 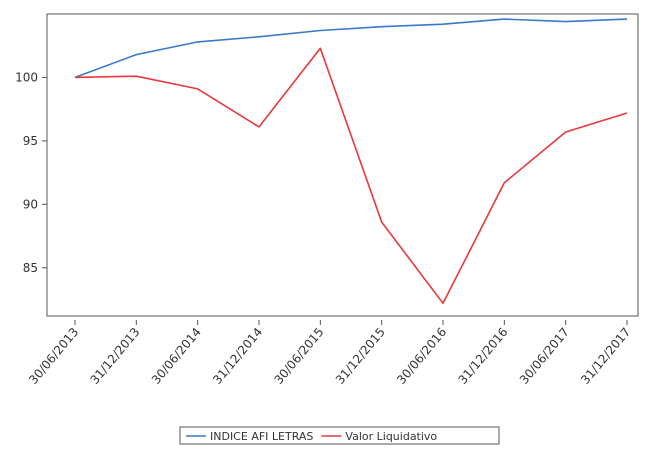 What do you see at coordinates (30, 204) in the screenshot?
I see `y-tick-label: 90` at bounding box center [30, 204].